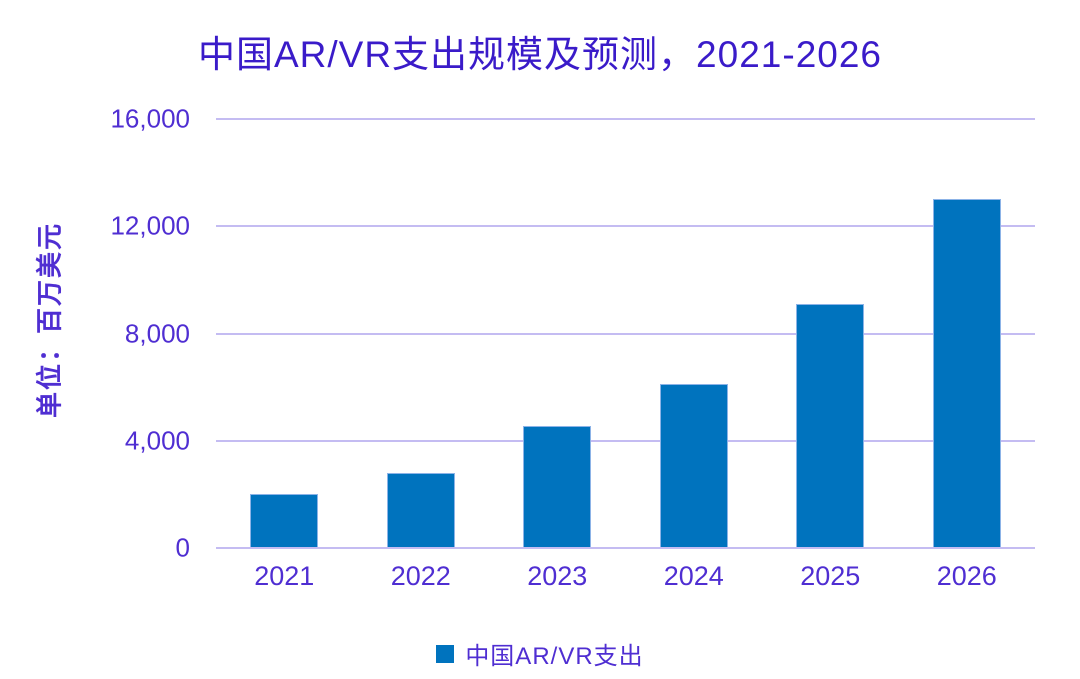 This screenshot has height=679, width=1080. What do you see at coordinates (540, 54) in the screenshot?
I see `chart-title: 中国AR/VR支出规模及预测，2021-2026` at bounding box center [540, 54].